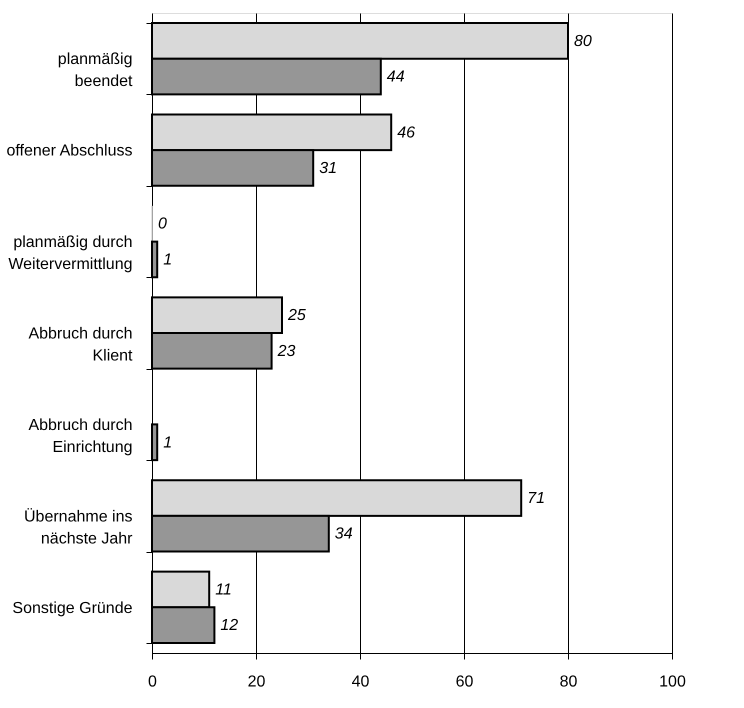  What do you see at coordinates (343, 534) in the screenshot?
I see `data-label: 34` at bounding box center [343, 534].